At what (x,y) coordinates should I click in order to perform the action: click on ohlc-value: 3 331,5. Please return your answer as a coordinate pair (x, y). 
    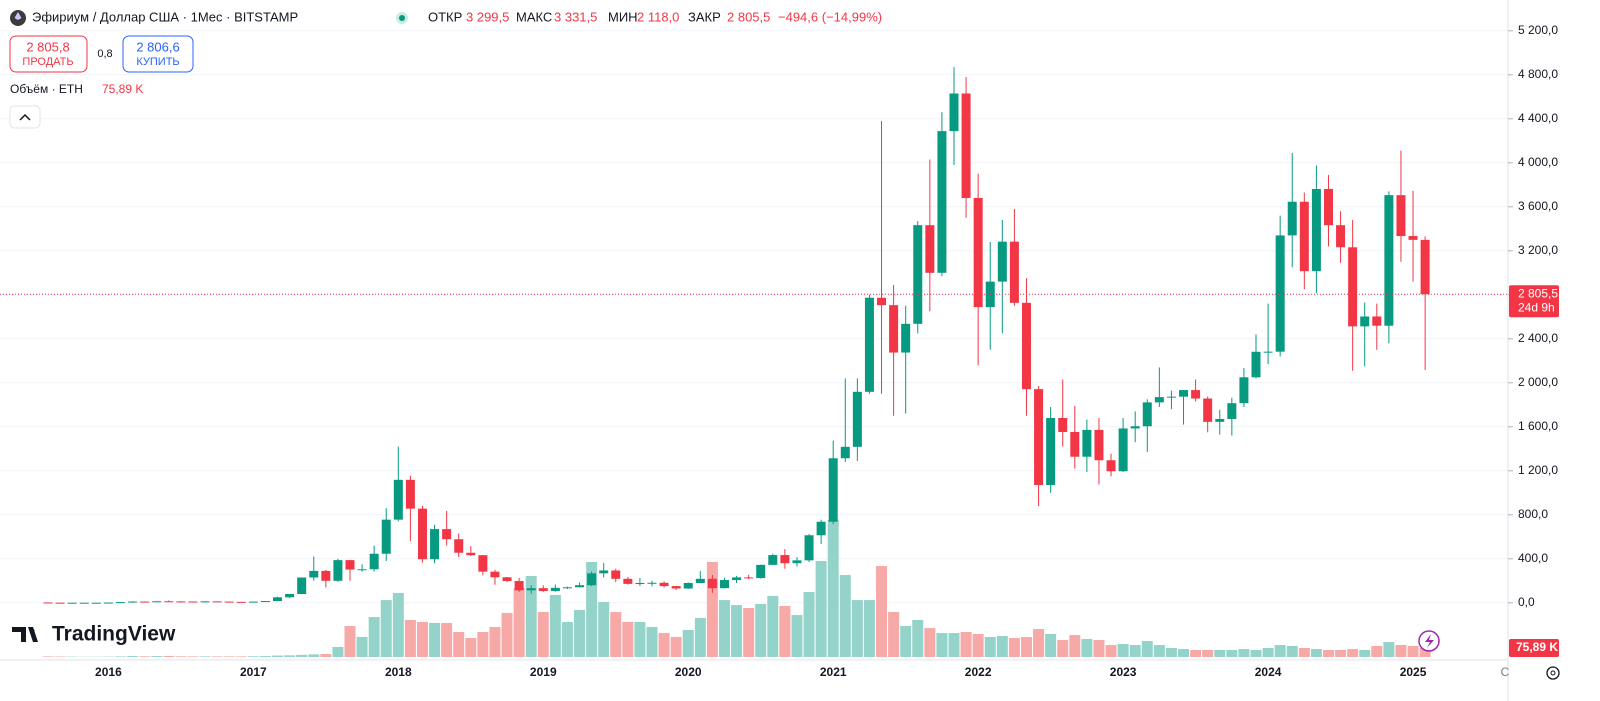
    Looking at the image, I should click on (575, 16).